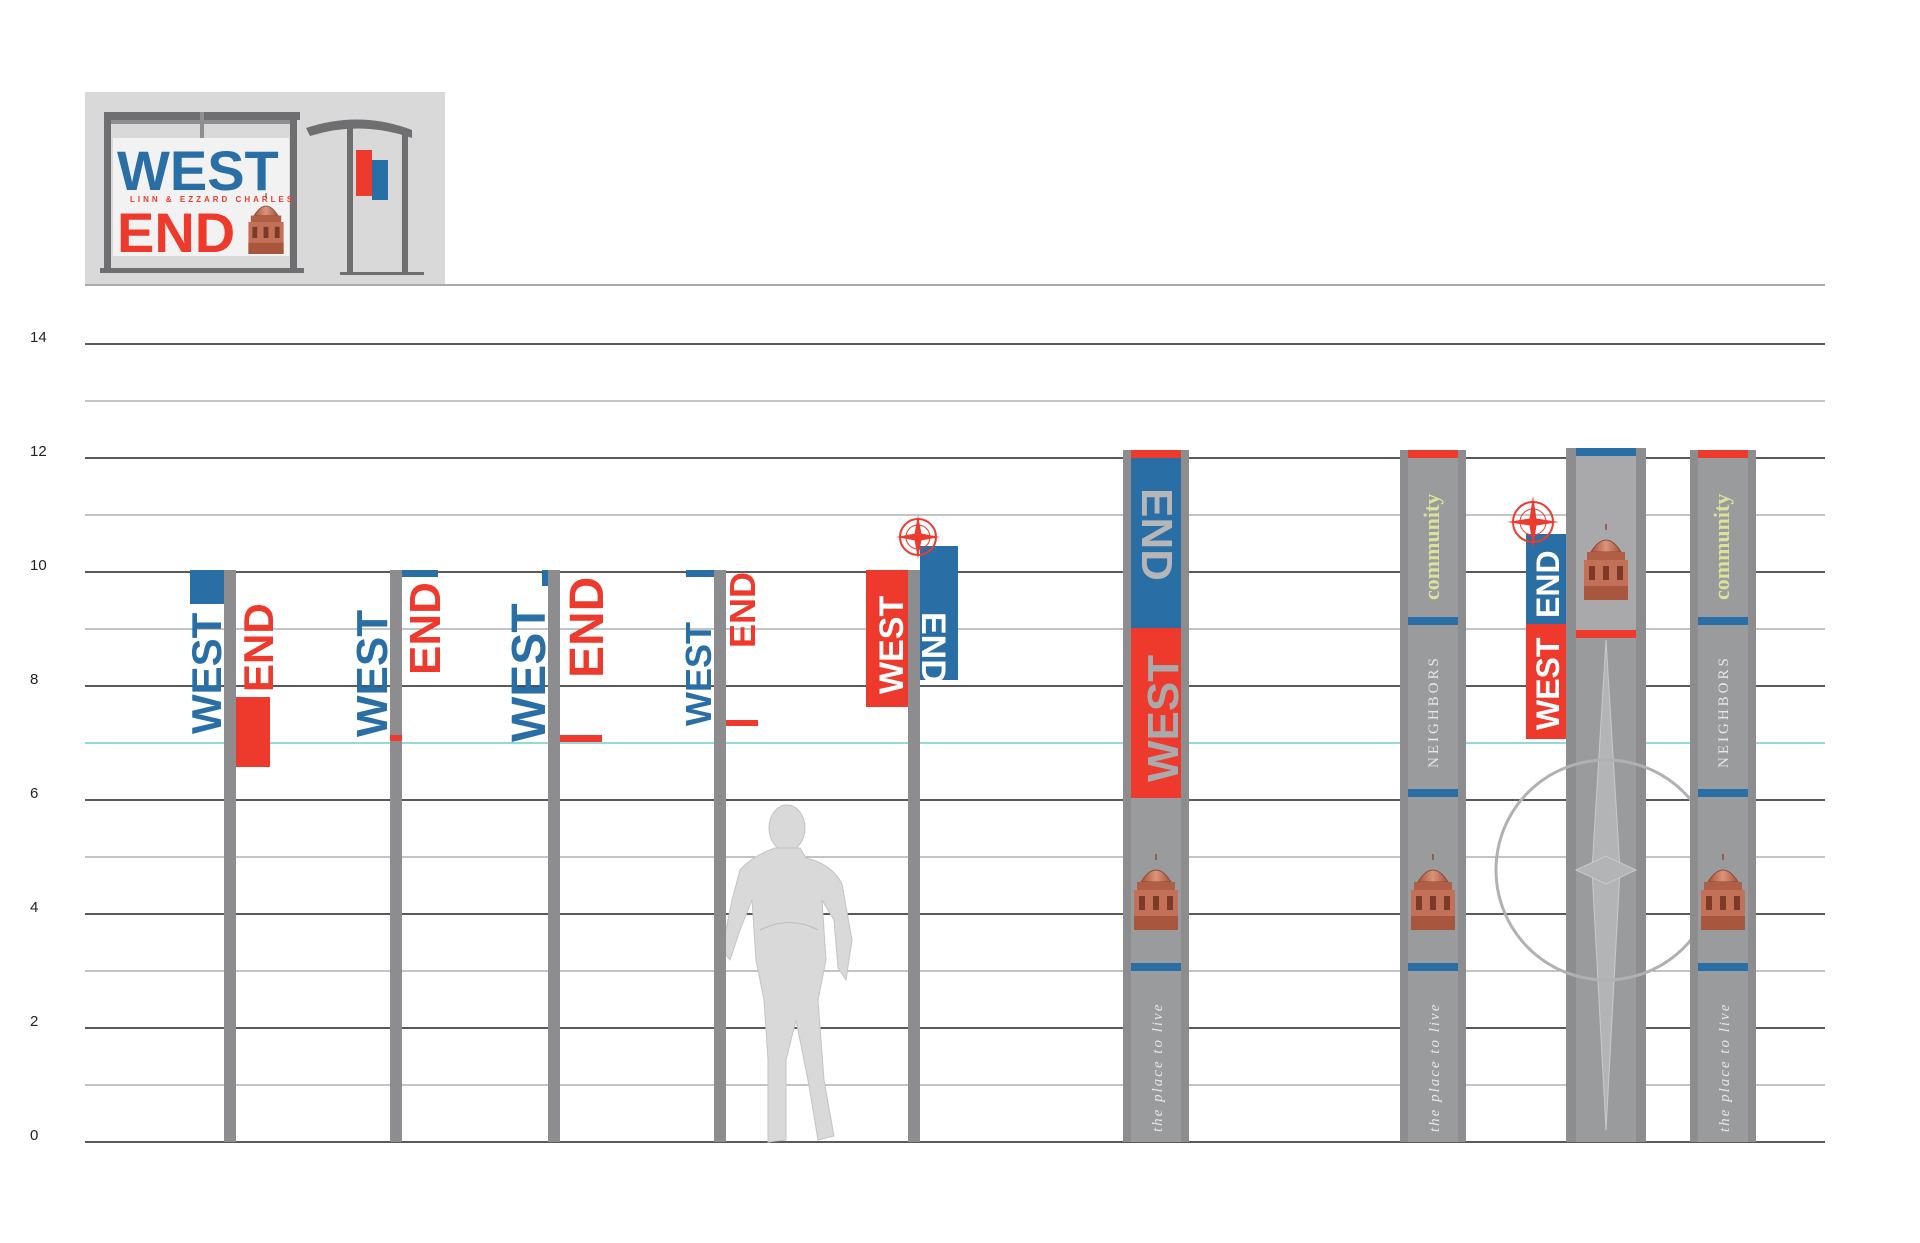  What do you see at coordinates (365, 197) in the screenshot?
I see `shelter-side-drawing` at bounding box center [365, 197].